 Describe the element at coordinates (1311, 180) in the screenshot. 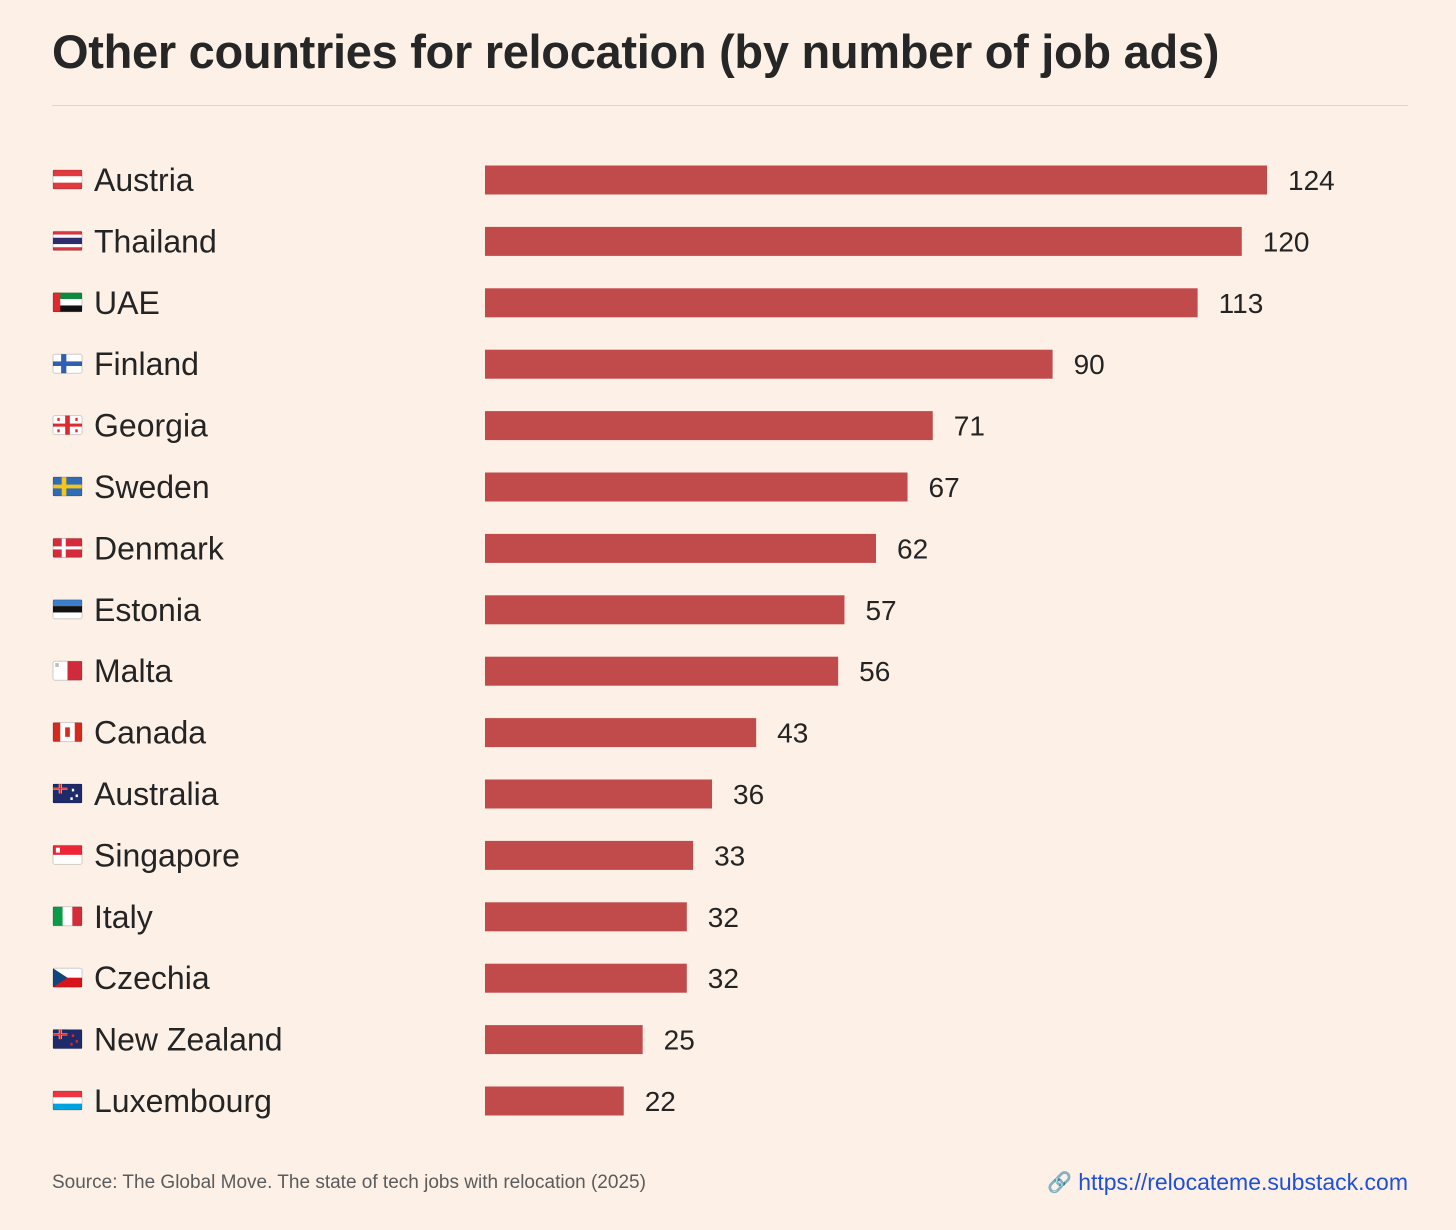

I see `value-label: 124` at that location.